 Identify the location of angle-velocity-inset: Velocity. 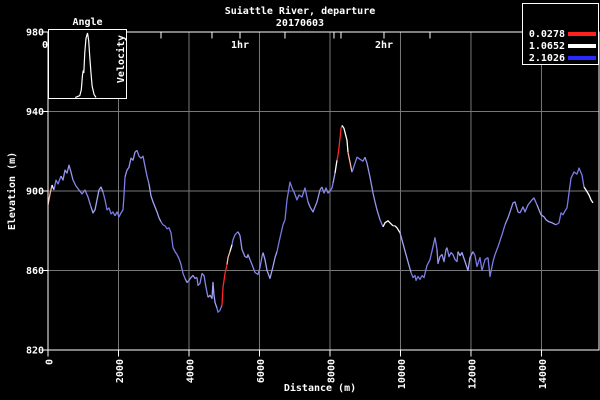
(87, 64).